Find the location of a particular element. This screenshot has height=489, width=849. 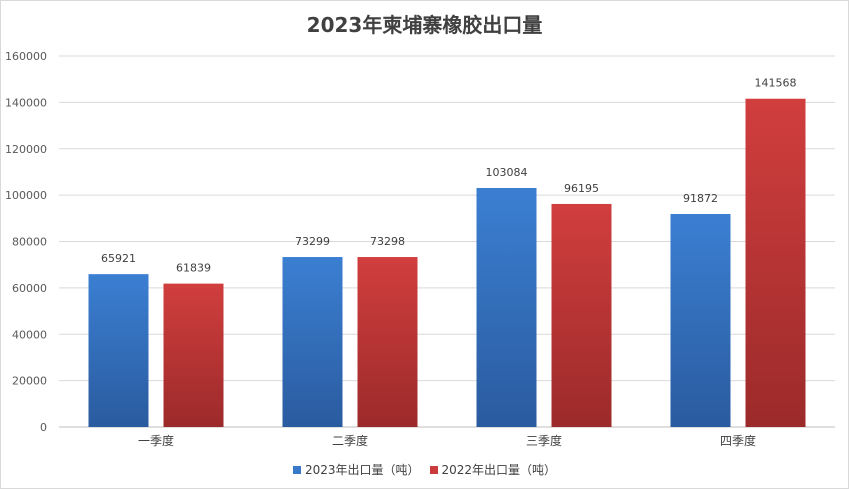

x-tick-label: 三季度 is located at coordinates (544, 440).